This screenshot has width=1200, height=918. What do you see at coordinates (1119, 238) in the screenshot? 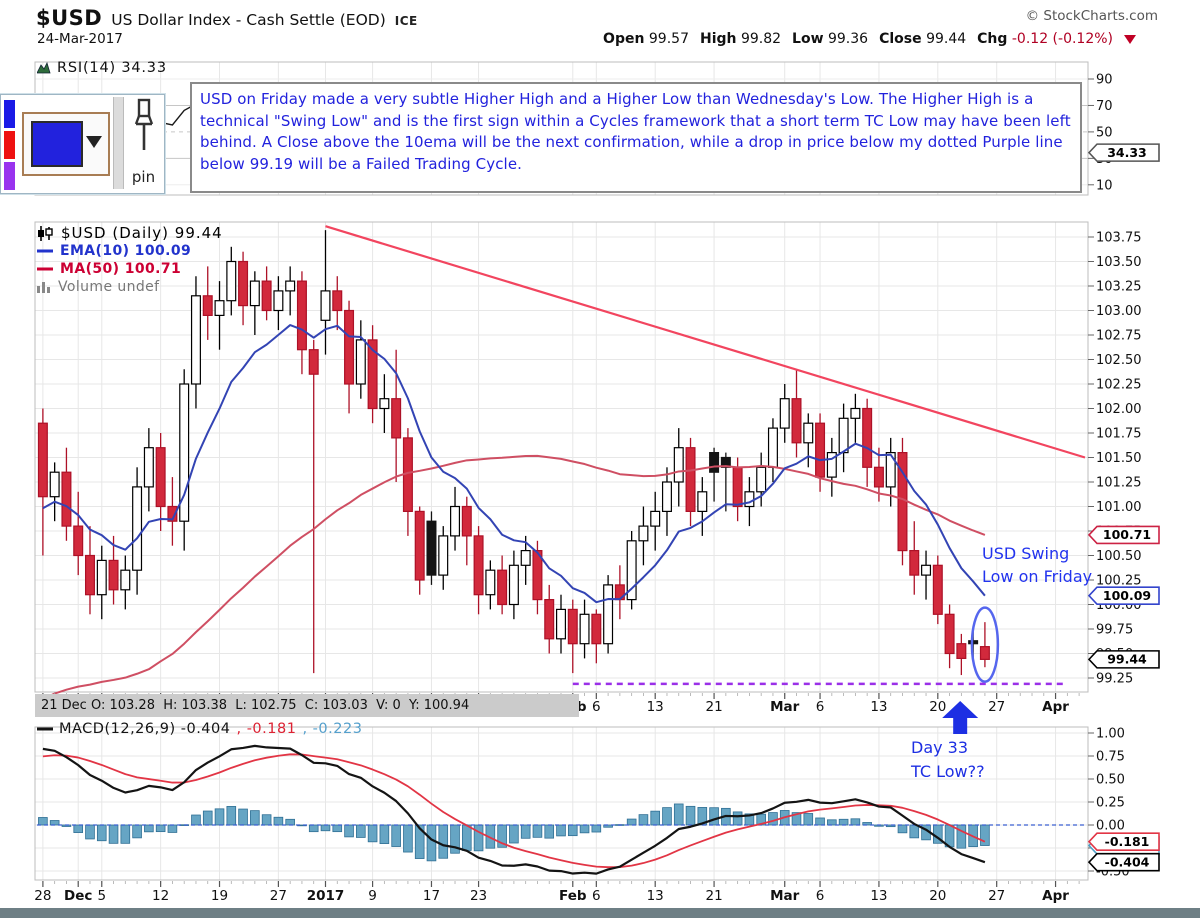
I see `svg-text: 103.75` at bounding box center [1119, 238].